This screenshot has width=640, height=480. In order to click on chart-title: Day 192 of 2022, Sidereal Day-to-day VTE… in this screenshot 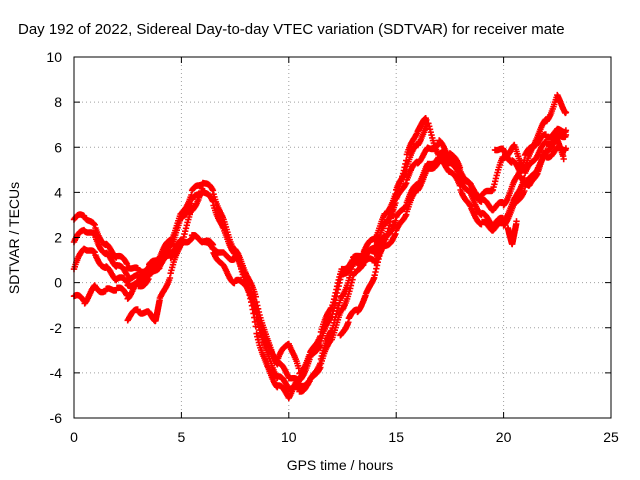, I will do `click(291, 29)`.